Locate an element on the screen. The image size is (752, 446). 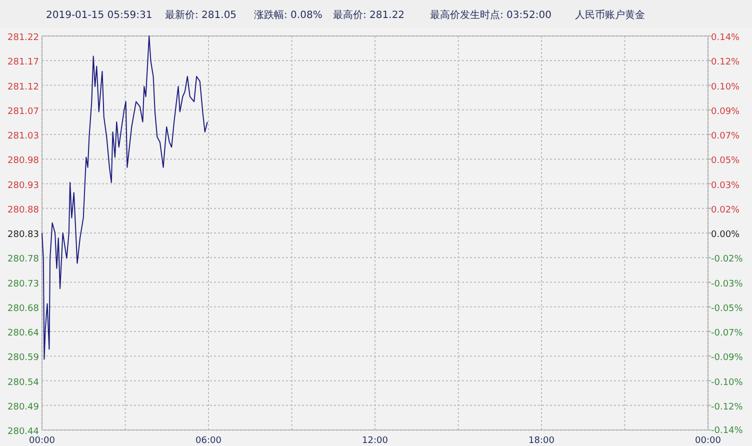
y-tick-label: 281.03 is located at coordinates (23, 137).